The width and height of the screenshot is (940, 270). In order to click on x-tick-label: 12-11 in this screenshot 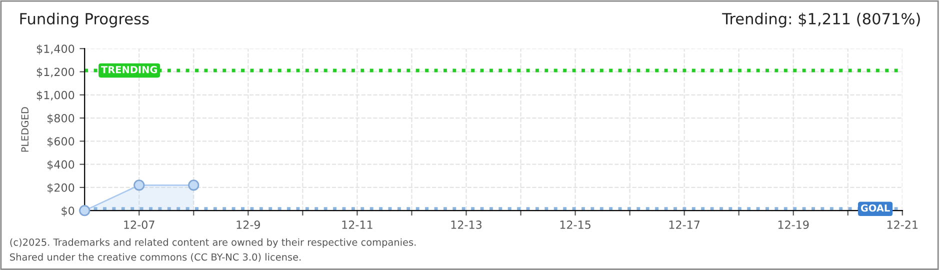, I will do `click(357, 224)`.